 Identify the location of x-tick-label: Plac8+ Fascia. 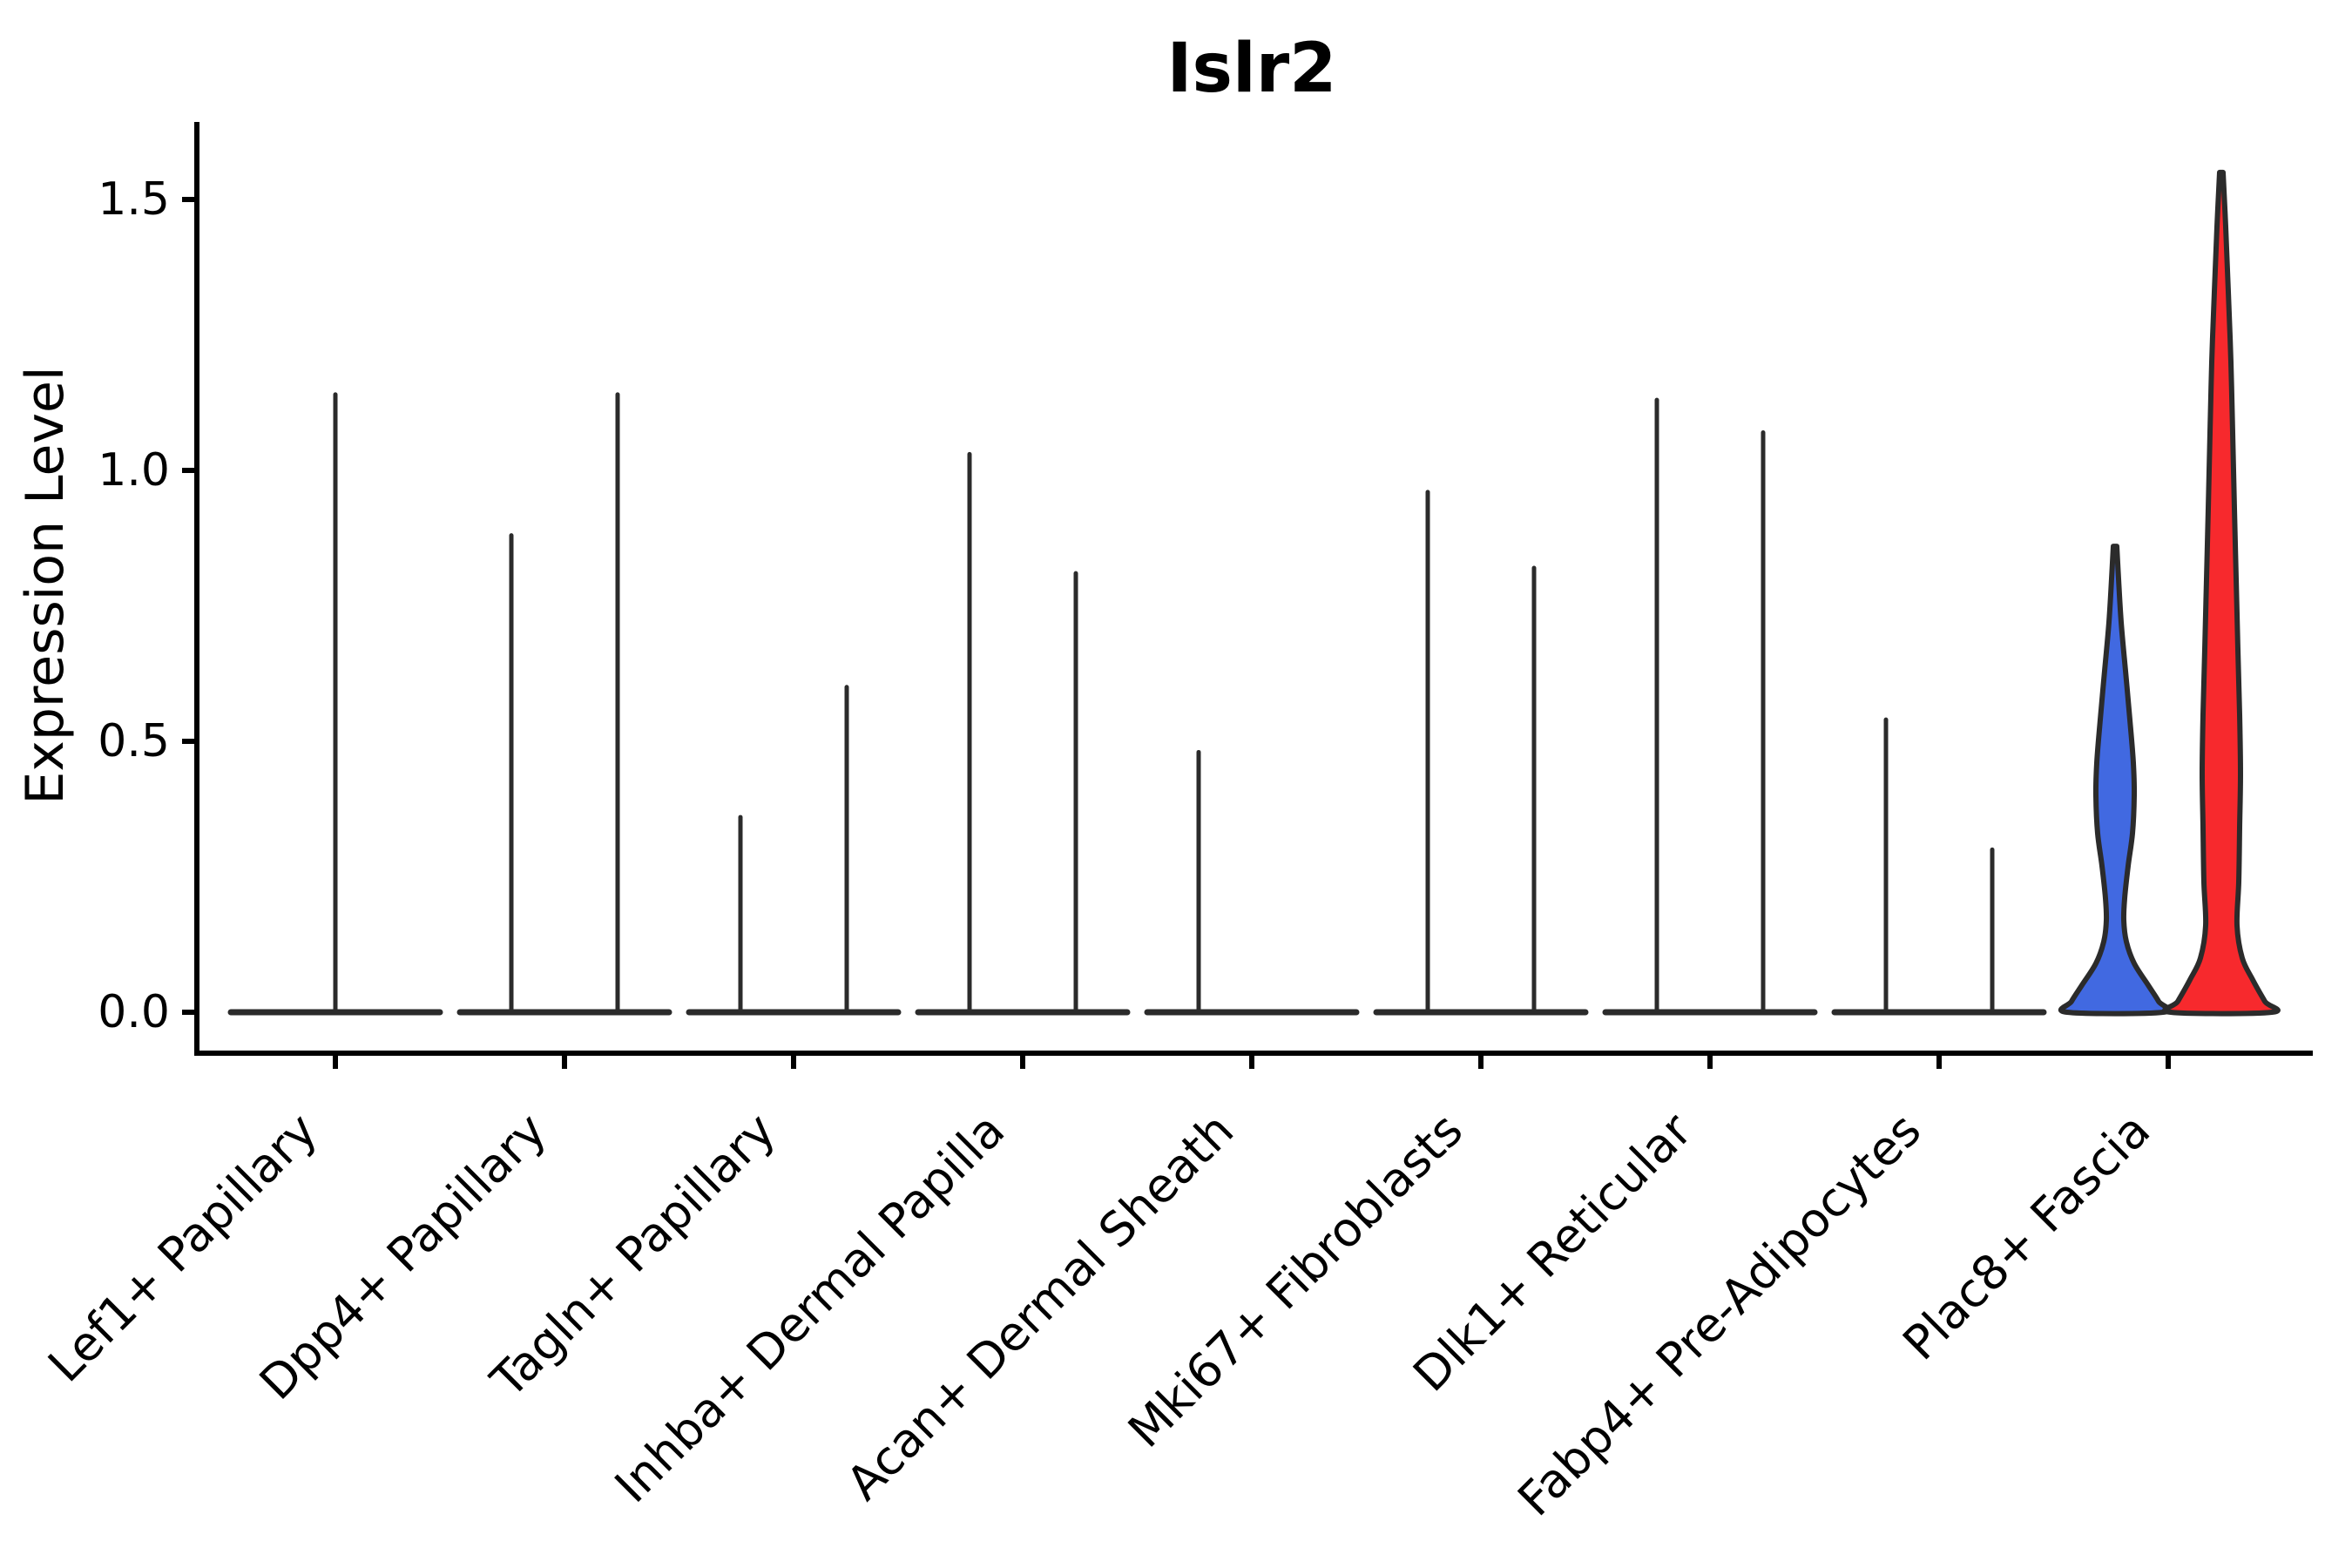
(2026, 1237).